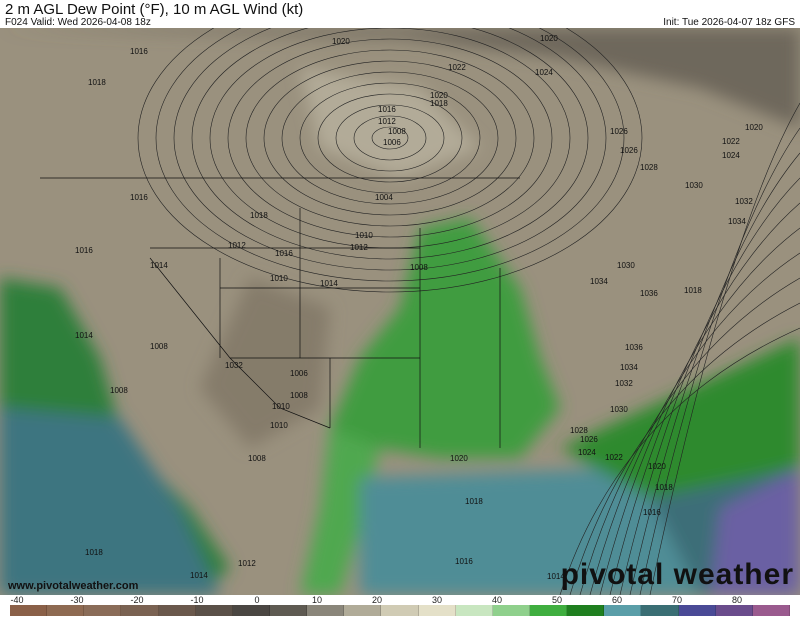 This screenshot has height=618, width=800. I want to click on isobar-label: 1030, so click(619, 409).